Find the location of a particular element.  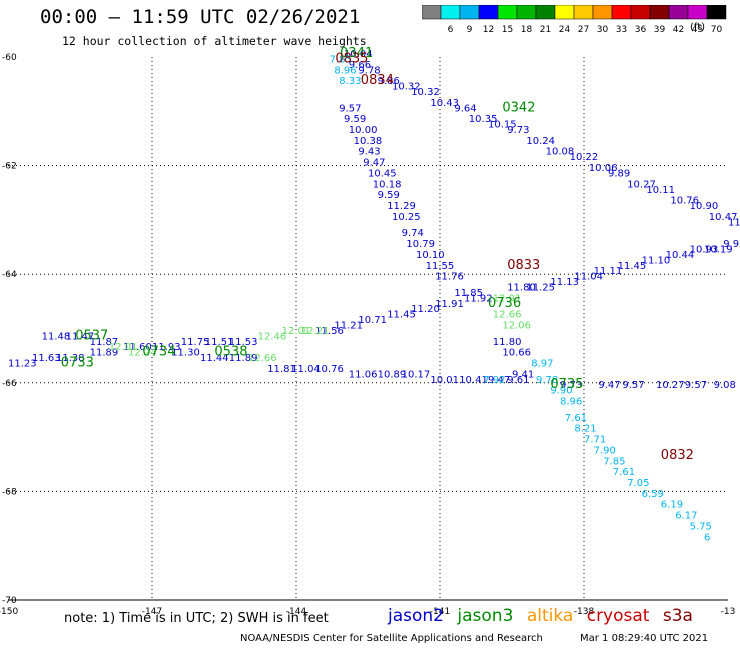

credit-date: Mar 1 08:29:40 UTC 2021 is located at coordinates (644, 638).